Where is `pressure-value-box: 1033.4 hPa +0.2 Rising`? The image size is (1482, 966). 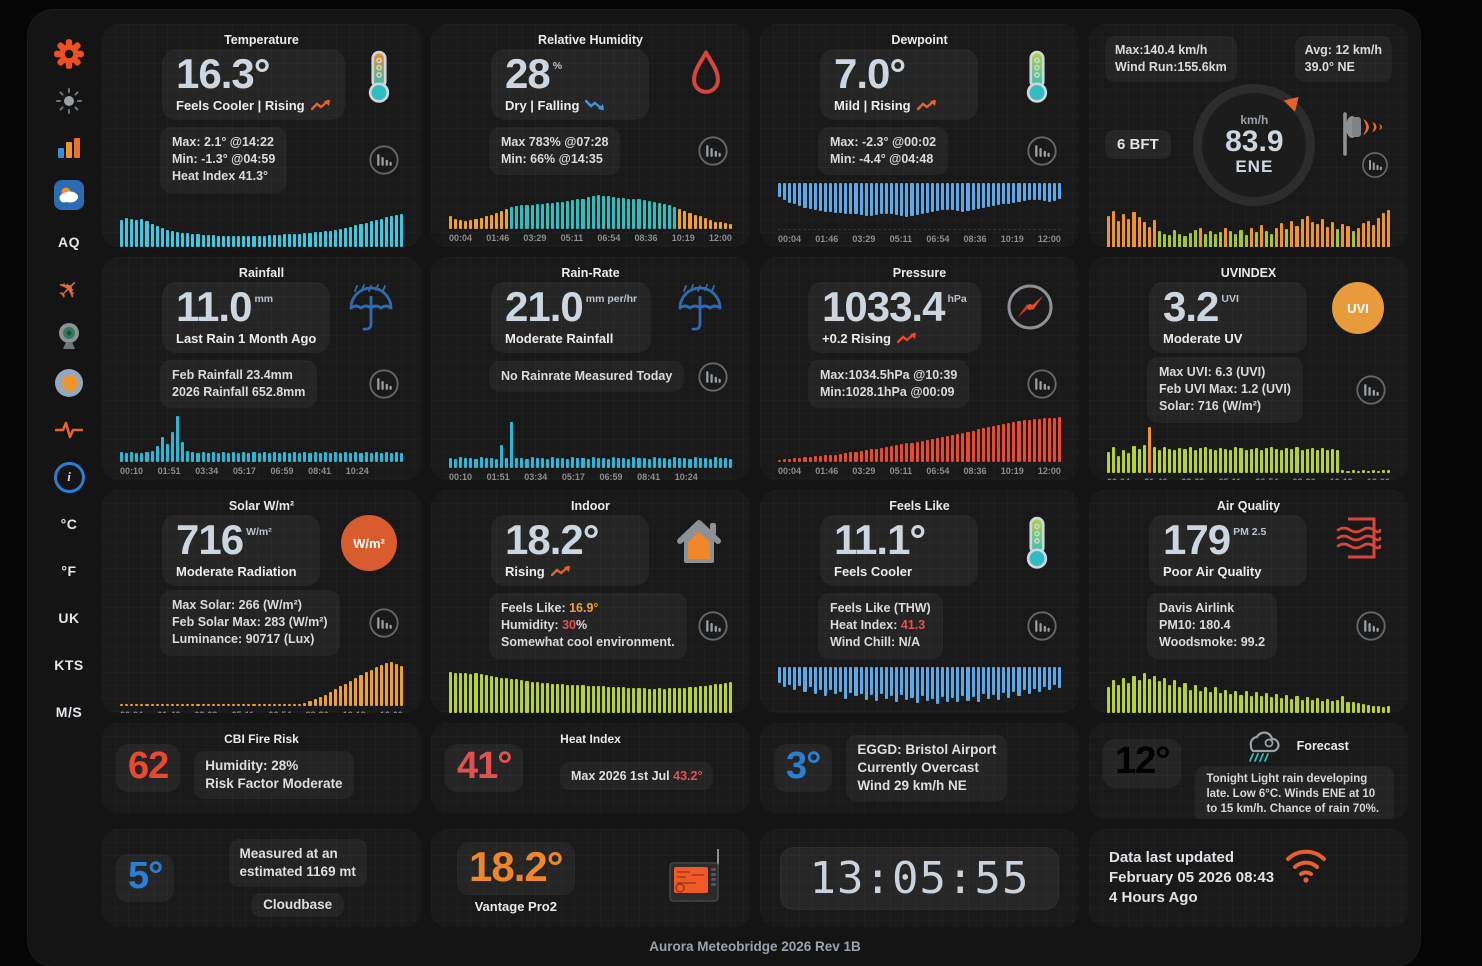 pressure-value-box: 1033.4 hPa +0.2 Rising is located at coordinates (894, 317).